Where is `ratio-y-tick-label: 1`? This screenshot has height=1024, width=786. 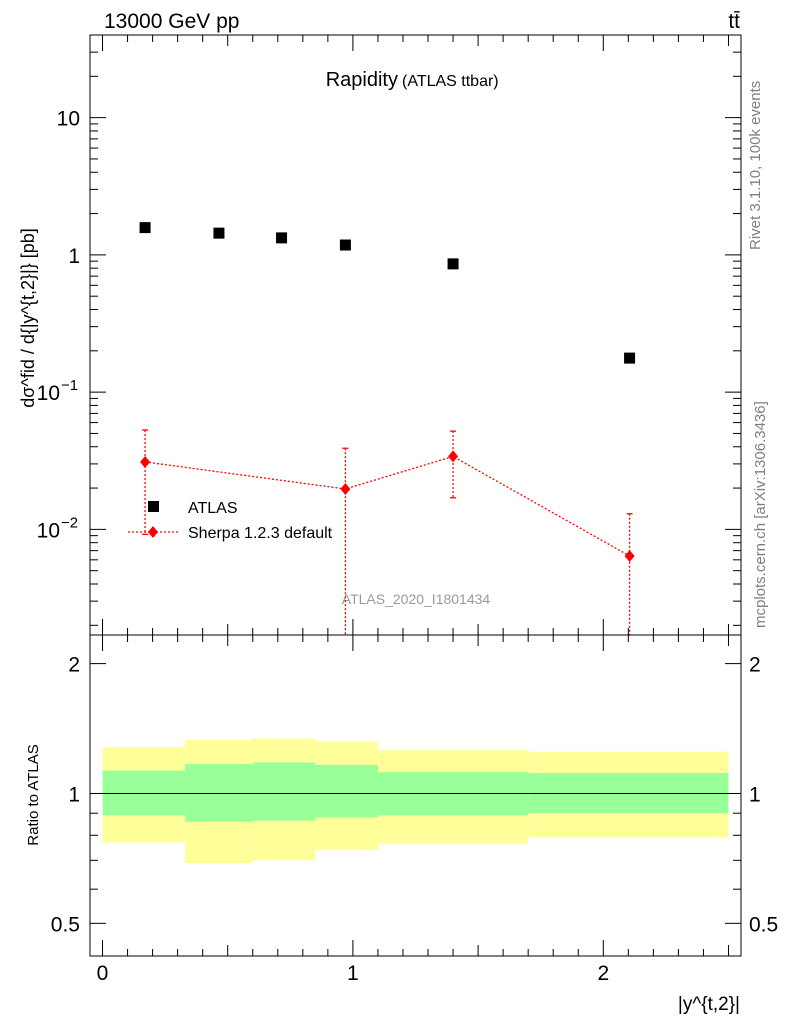
ratio-y-tick-label: 1 is located at coordinates (74, 794).